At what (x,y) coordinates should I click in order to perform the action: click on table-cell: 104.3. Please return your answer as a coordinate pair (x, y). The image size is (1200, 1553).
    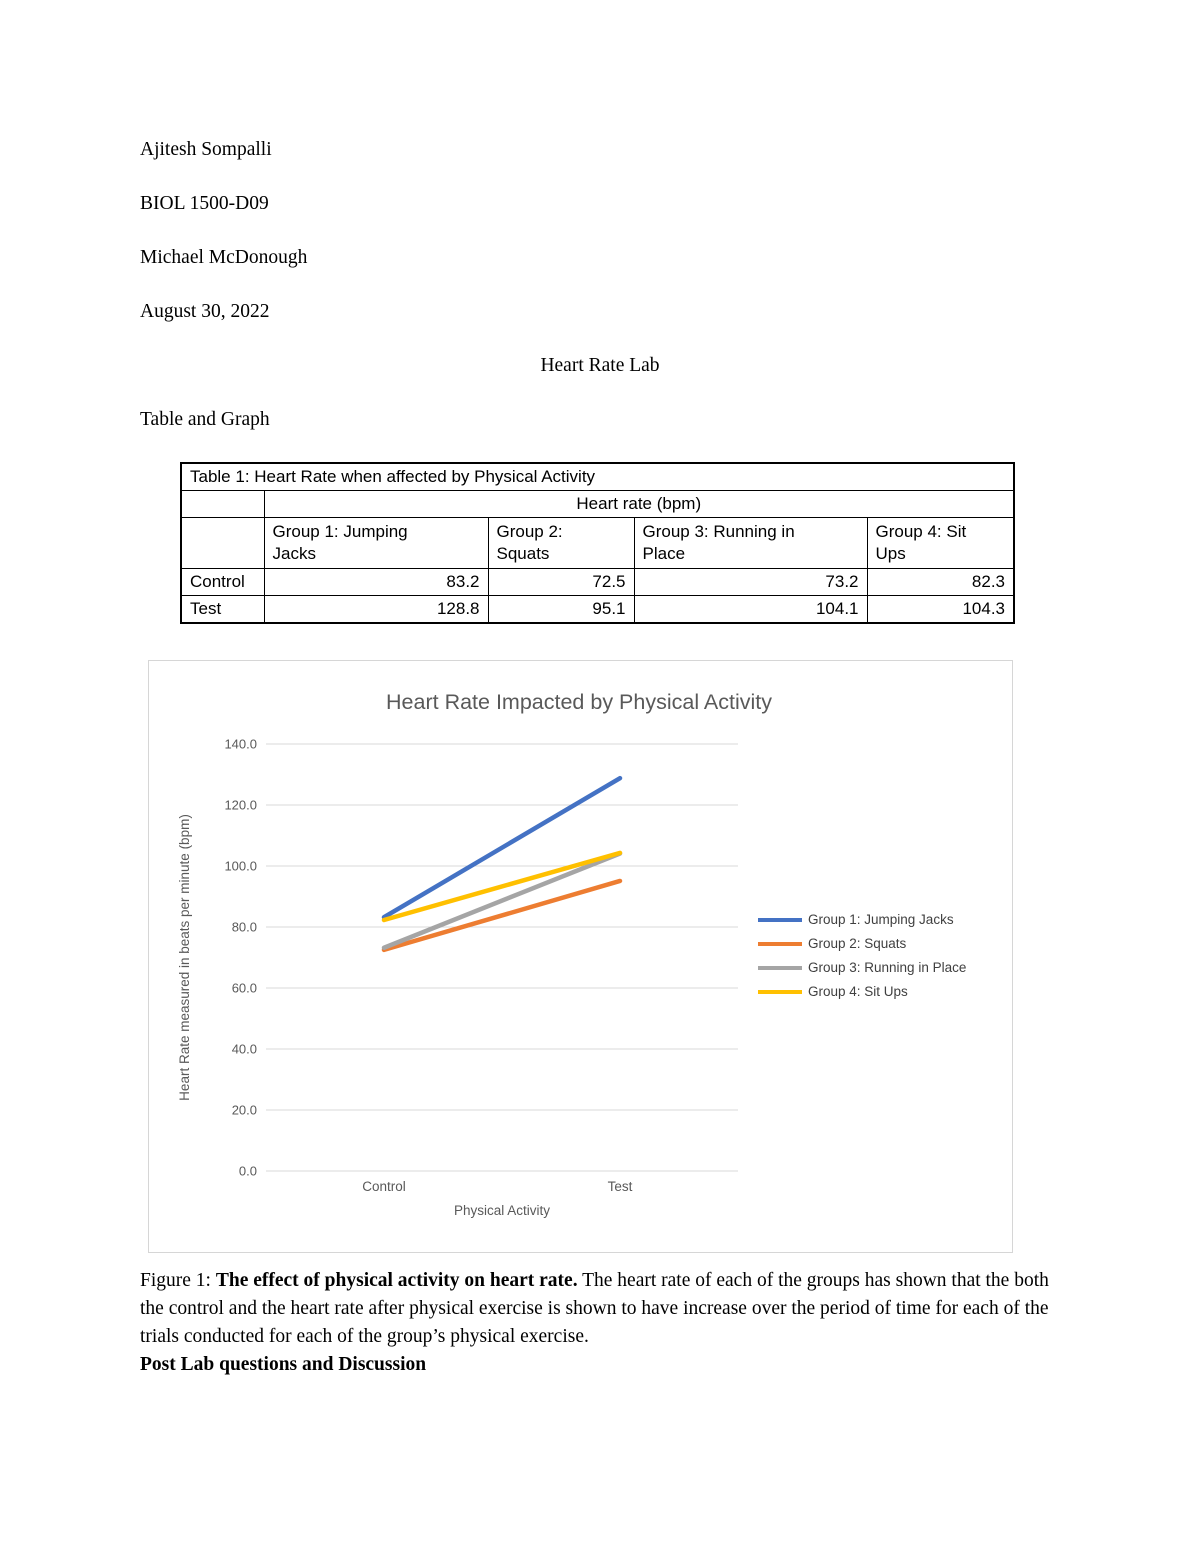
    Looking at the image, I should click on (940, 609).